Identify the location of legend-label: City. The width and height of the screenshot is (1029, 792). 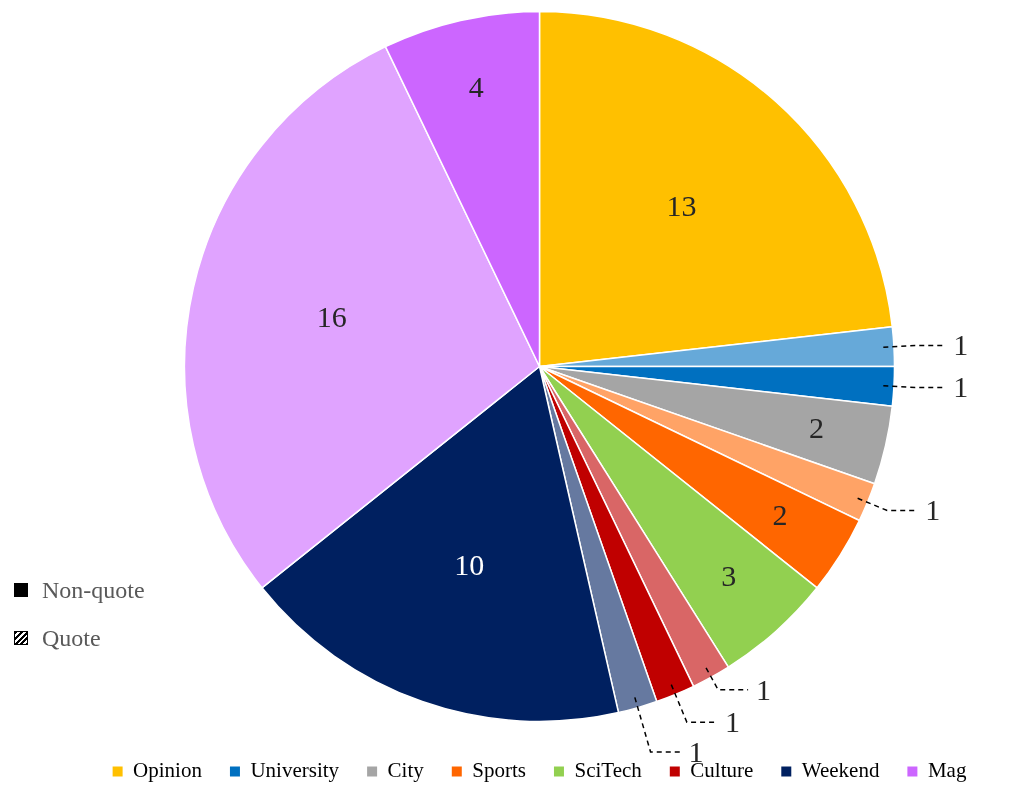
(406, 770).